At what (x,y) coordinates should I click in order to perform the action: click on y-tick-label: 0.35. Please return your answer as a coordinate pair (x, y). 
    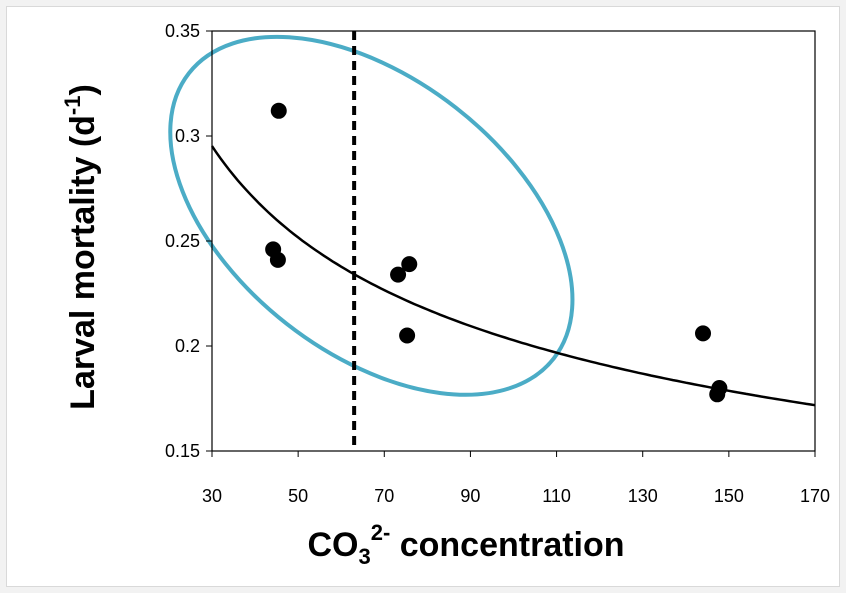
    Looking at the image, I should click on (182, 31).